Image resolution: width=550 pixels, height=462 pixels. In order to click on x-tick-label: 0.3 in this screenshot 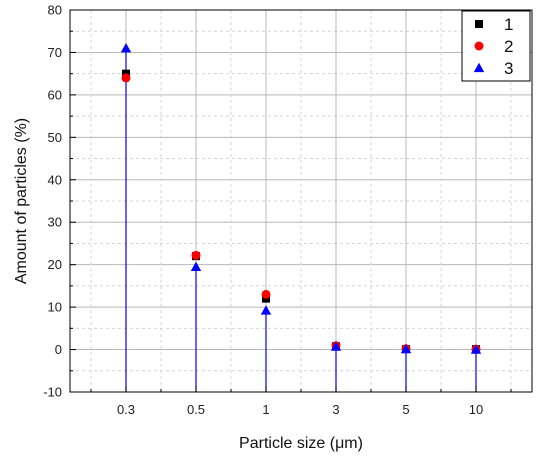, I will do `click(126, 409)`.